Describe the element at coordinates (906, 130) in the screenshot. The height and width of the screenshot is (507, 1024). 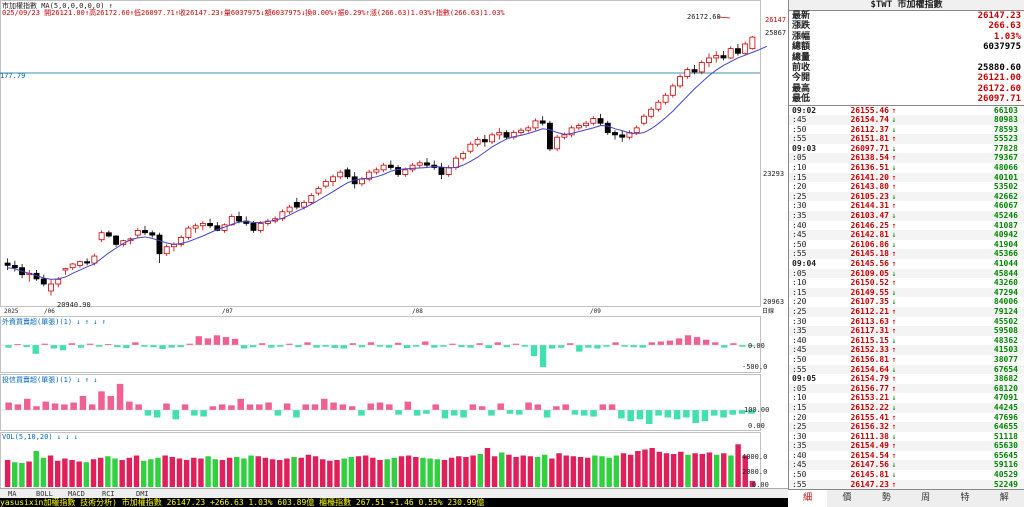
I see `tick-row: :50 26112.37 ↓ 78593` at that location.